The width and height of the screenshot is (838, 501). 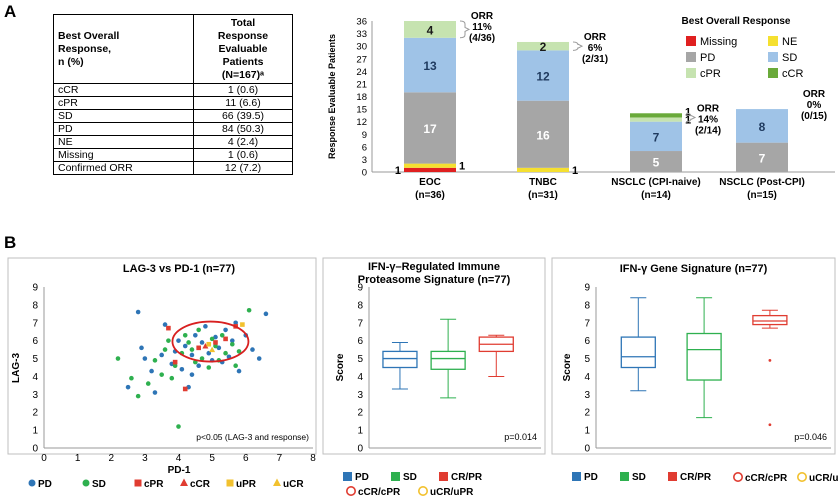 What do you see at coordinates (145, 458) in the screenshot?
I see `x-tick-label: 3` at bounding box center [145, 458].